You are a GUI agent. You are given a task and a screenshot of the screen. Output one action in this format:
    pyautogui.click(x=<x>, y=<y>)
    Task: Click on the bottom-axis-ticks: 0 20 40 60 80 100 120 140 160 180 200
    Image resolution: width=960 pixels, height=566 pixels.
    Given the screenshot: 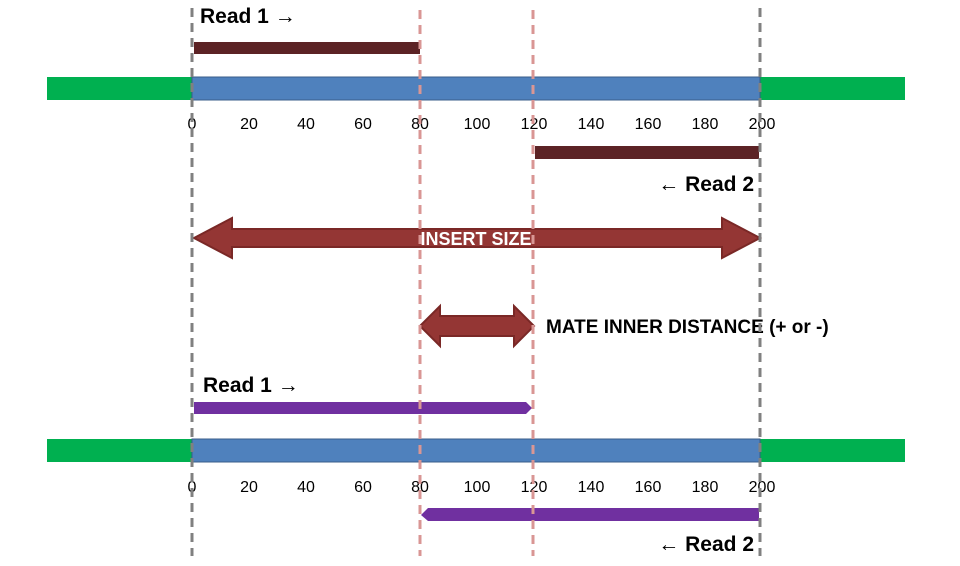 What is the action you would take?
    pyautogui.click(x=482, y=487)
    